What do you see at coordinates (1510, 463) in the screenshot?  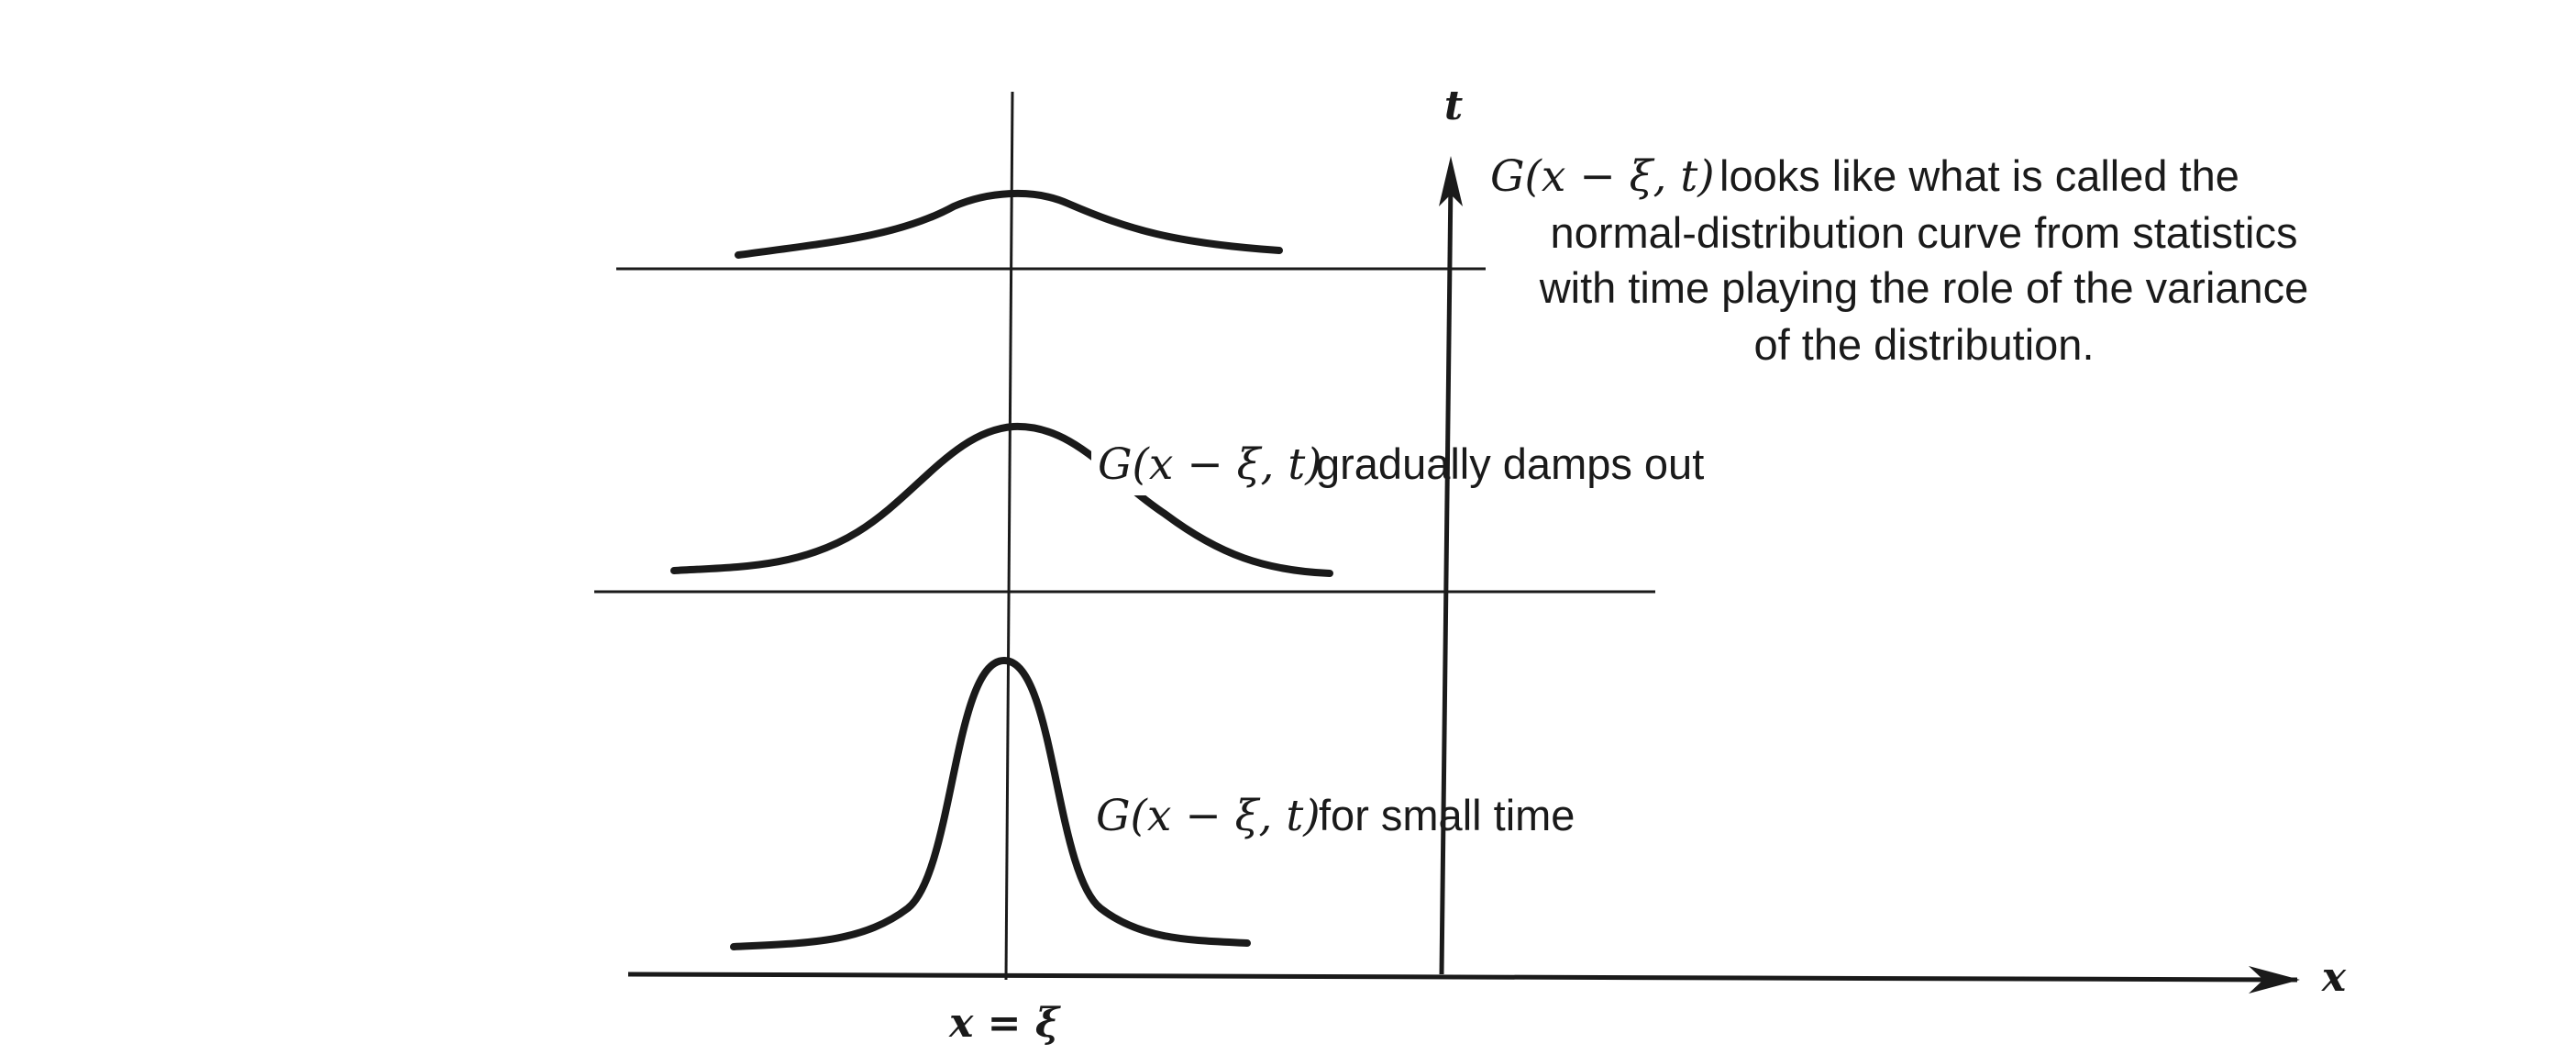 I see `annotation-medium-time-text: gradually damps out` at bounding box center [1510, 463].